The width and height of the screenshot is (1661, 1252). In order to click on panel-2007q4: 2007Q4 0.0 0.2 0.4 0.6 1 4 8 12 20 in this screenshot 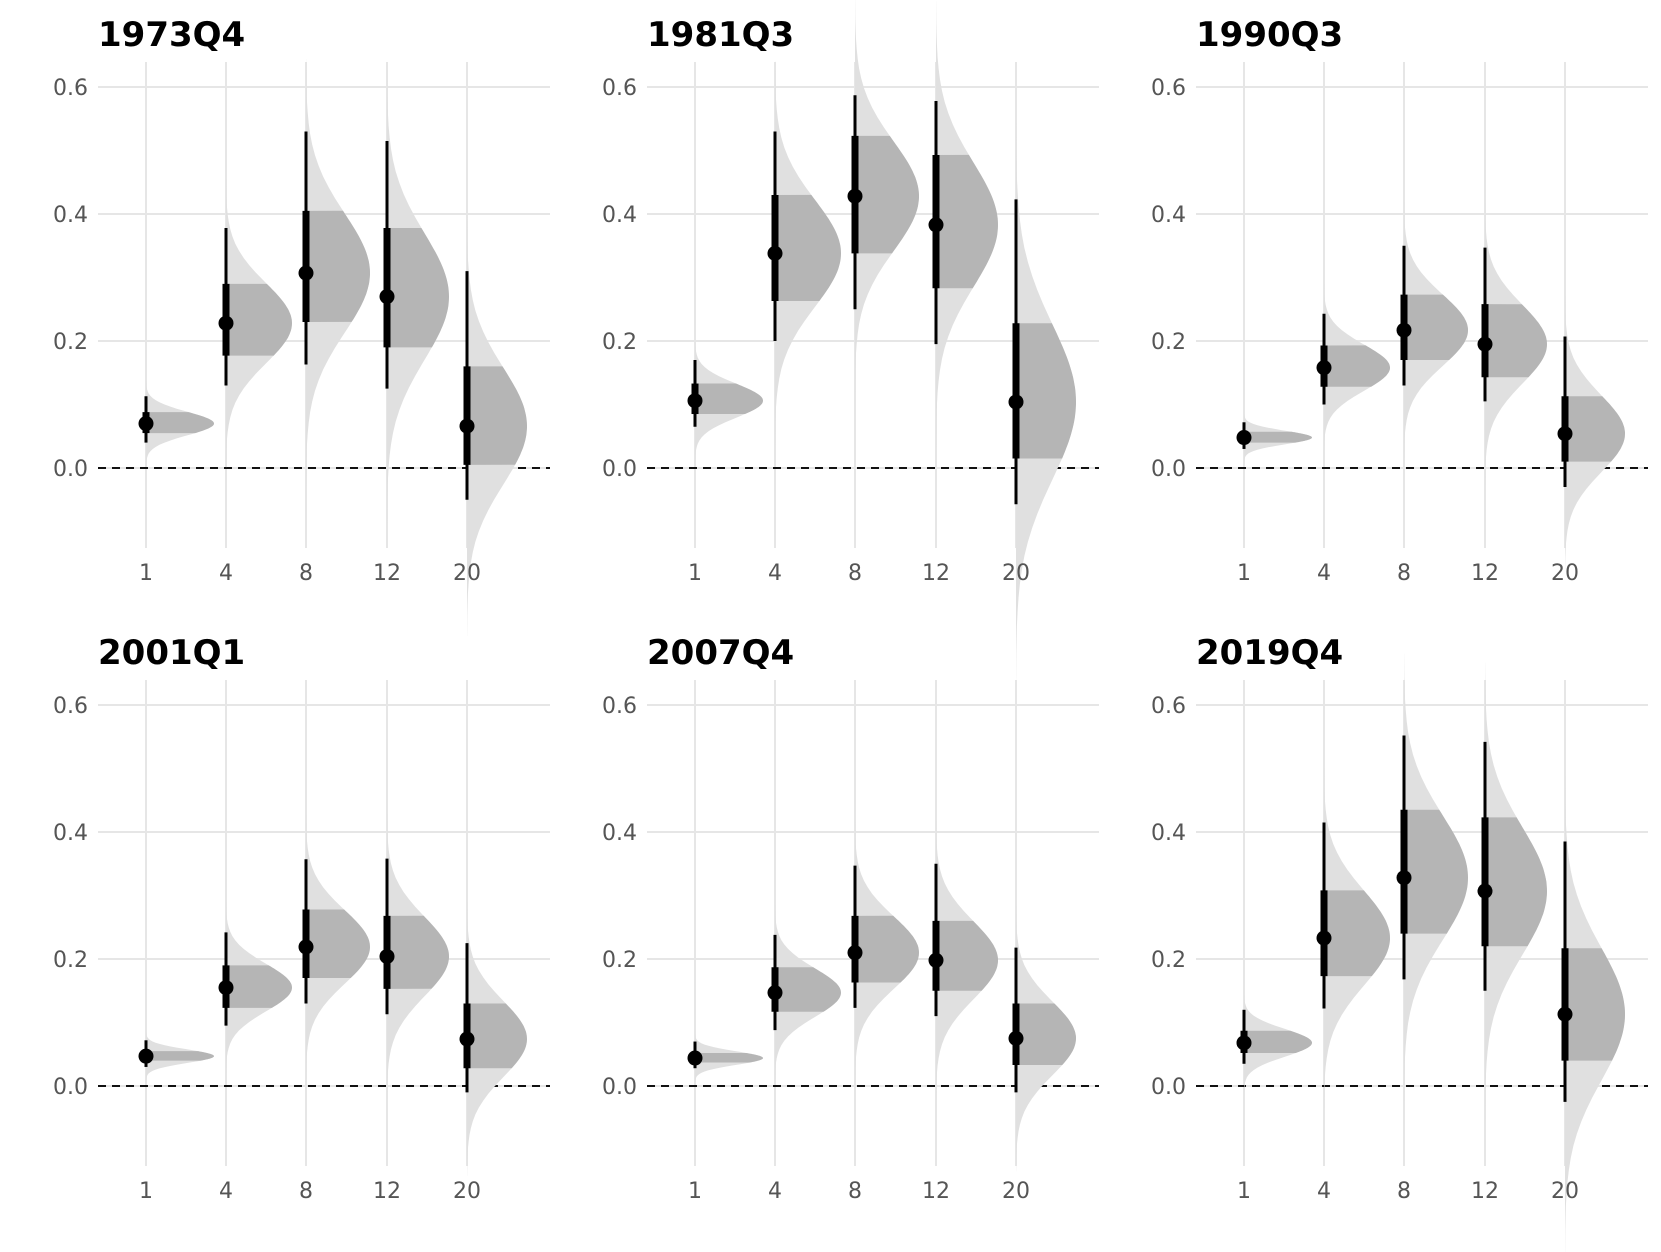, I will do `click(850, 918)`.